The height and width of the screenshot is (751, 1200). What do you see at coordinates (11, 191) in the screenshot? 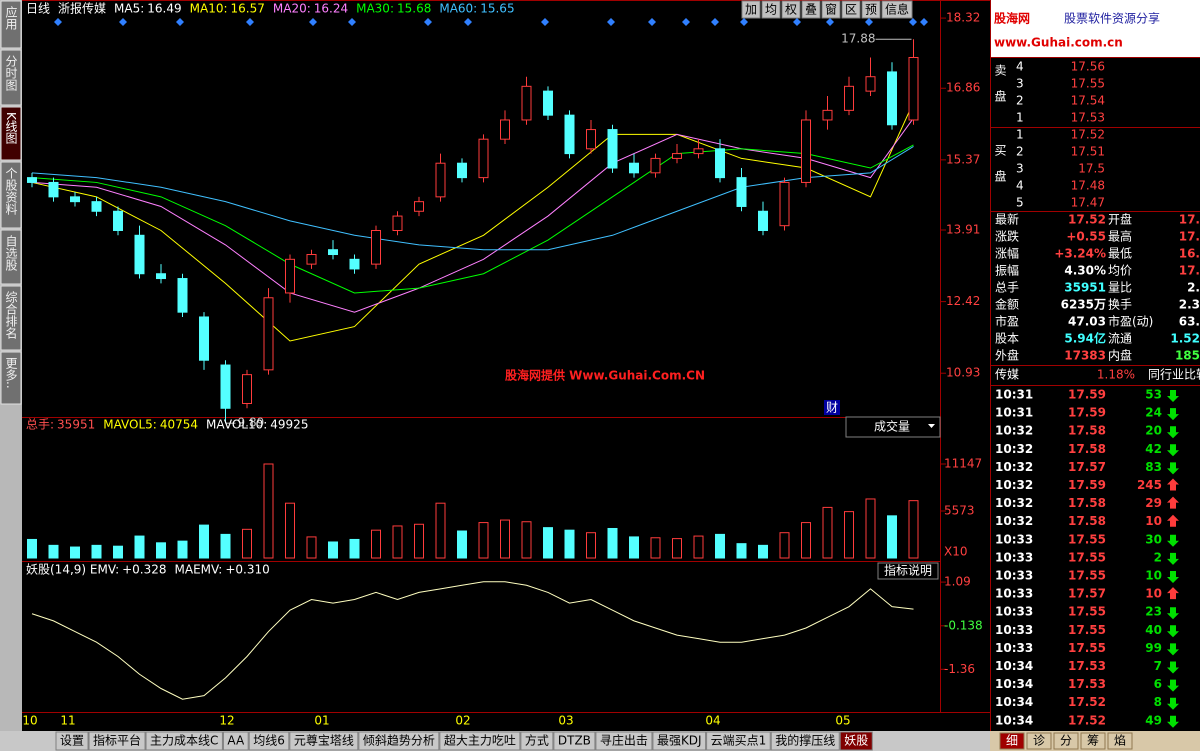
I see `sidebar-tab-label: 个股资料` at bounding box center [11, 191].